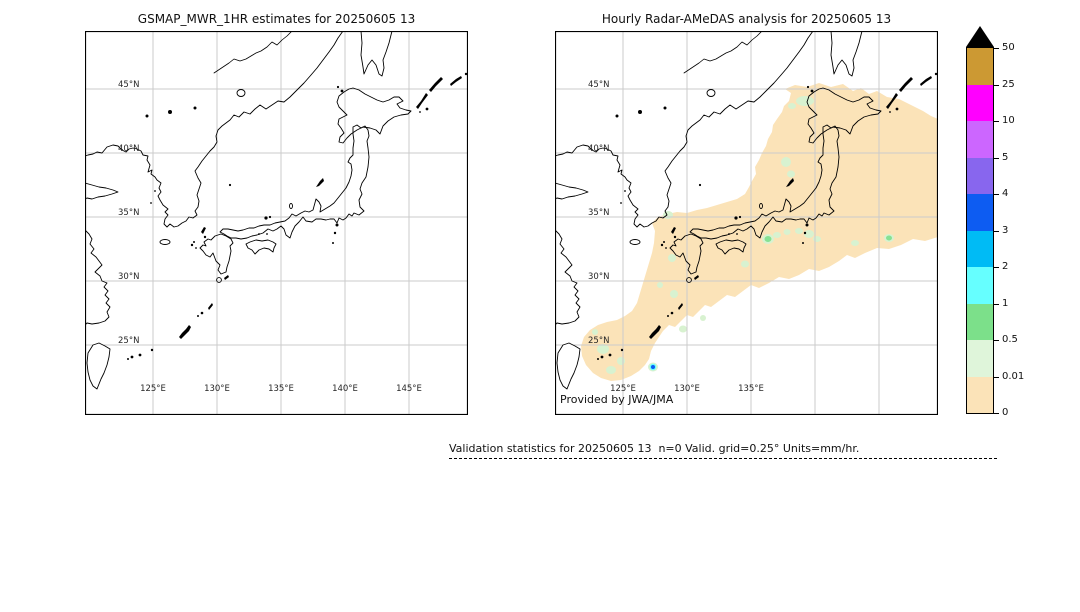  What do you see at coordinates (1005, 157) in the screenshot?
I see `colorbar-tick-label: 5` at bounding box center [1005, 157].